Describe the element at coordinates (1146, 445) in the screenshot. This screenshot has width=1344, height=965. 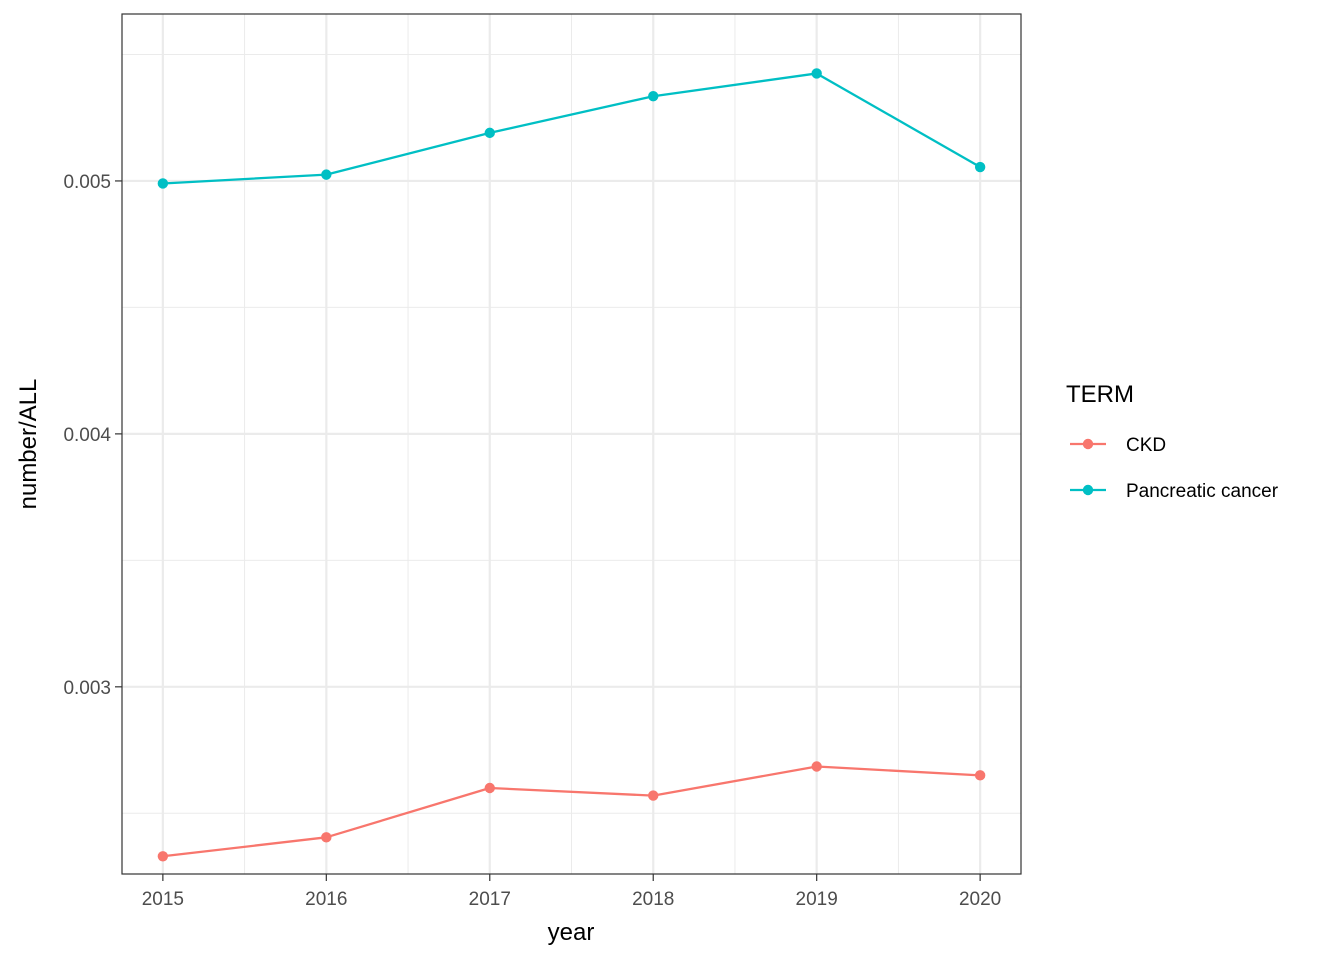
I see `legend-label: CKD` at that location.